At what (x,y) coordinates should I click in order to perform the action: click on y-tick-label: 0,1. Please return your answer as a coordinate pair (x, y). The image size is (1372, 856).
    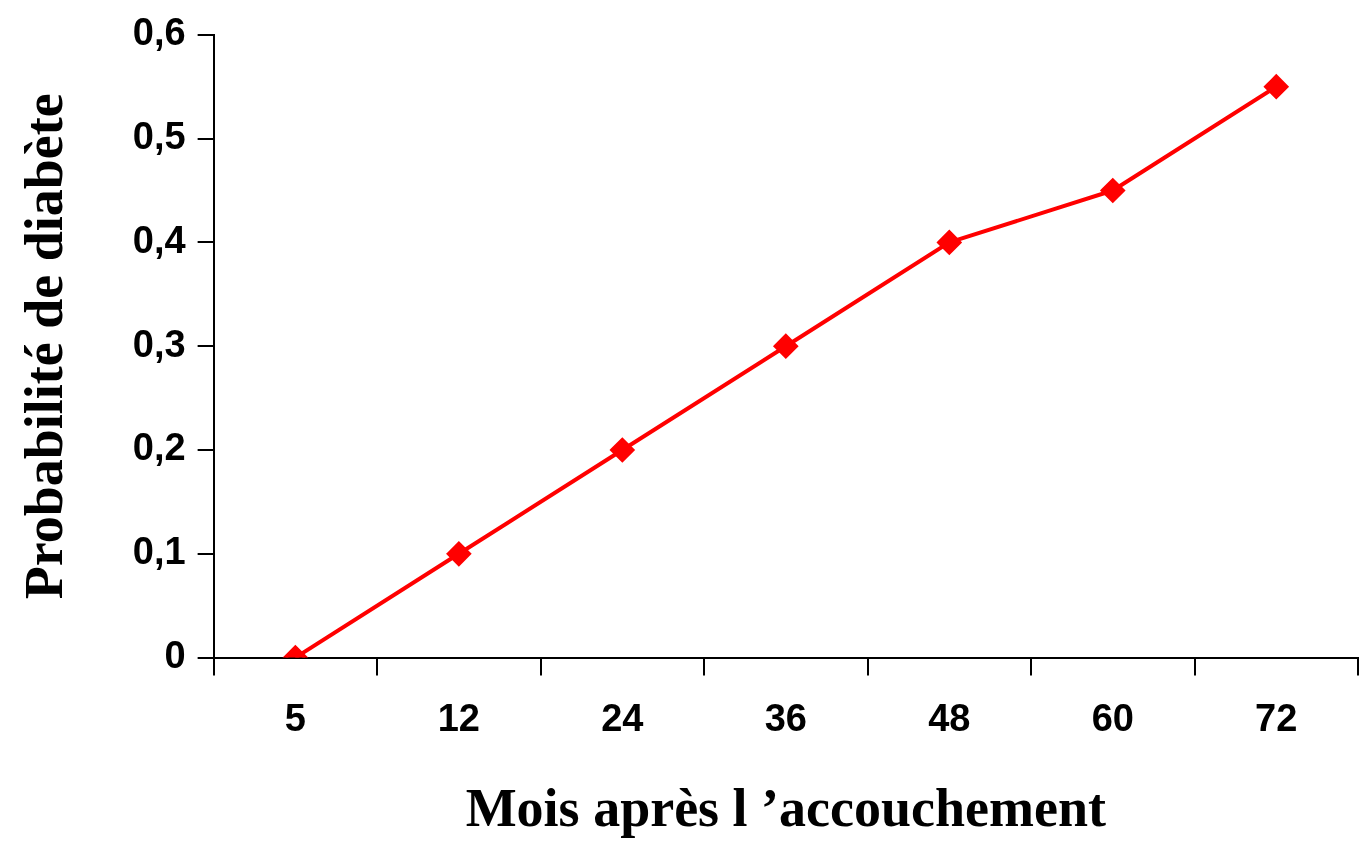
    Looking at the image, I should click on (159, 551).